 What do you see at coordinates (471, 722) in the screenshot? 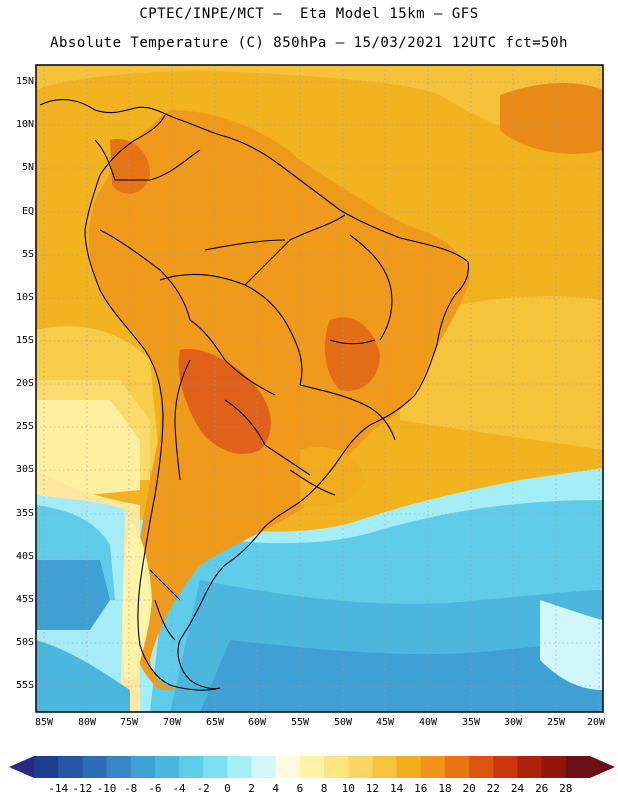
I see `lon-label: 35W` at bounding box center [471, 722].